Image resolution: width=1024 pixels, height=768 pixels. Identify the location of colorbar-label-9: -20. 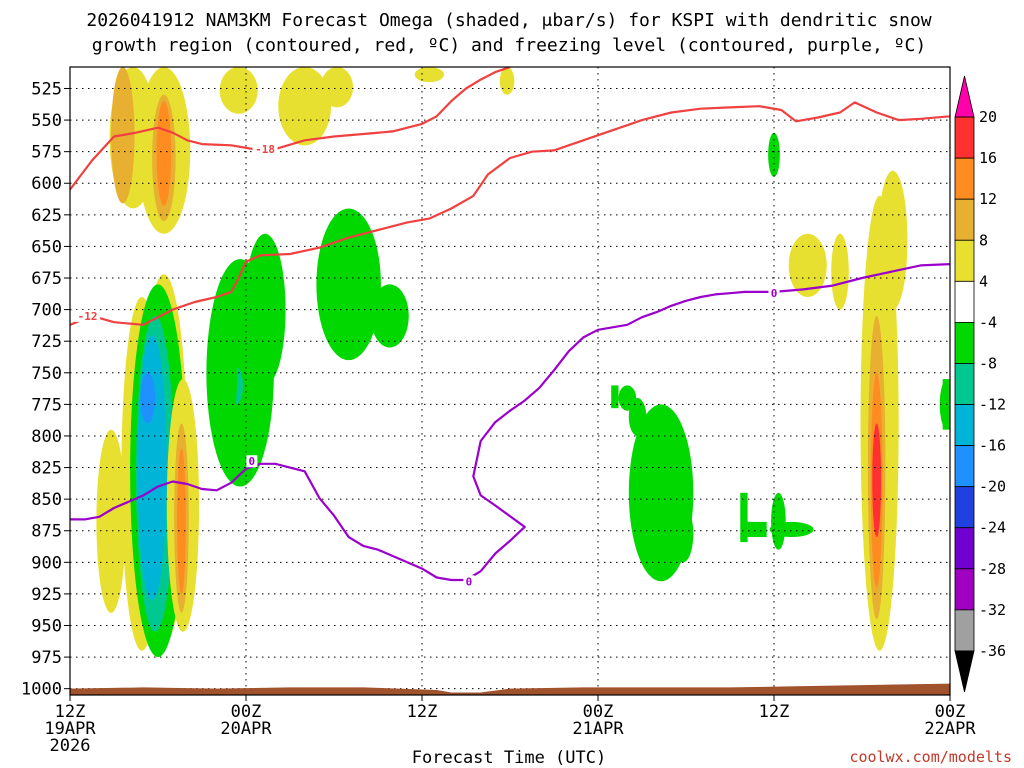
(992, 487).